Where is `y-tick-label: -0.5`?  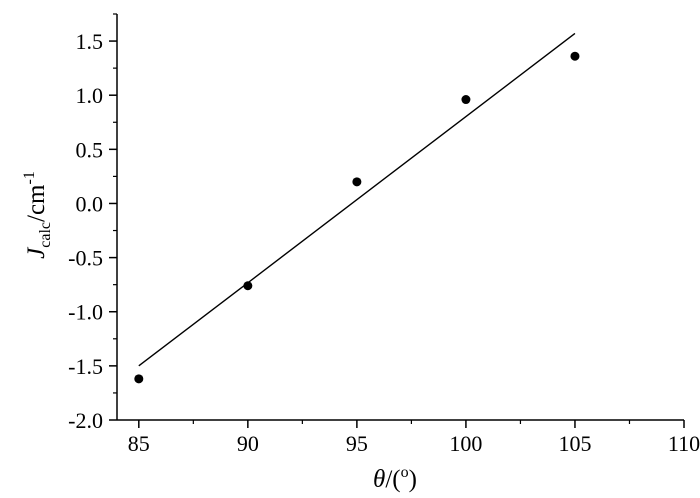
y-tick-label: -0.5 is located at coordinates (85, 258).